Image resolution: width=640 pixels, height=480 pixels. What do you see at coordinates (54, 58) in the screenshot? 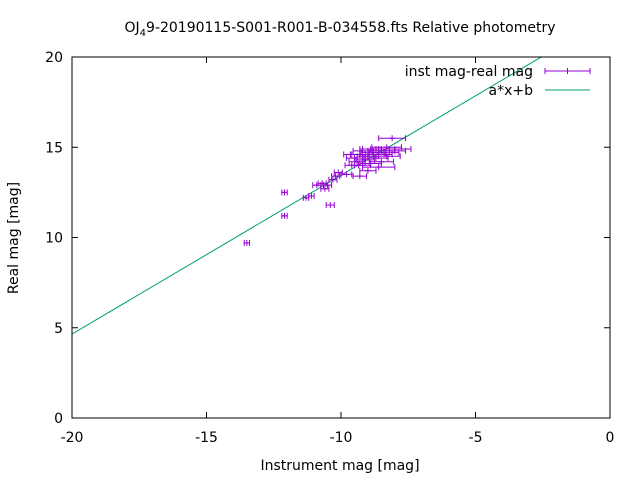
I see `y-tick-label: 20` at bounding box center [54, 58].